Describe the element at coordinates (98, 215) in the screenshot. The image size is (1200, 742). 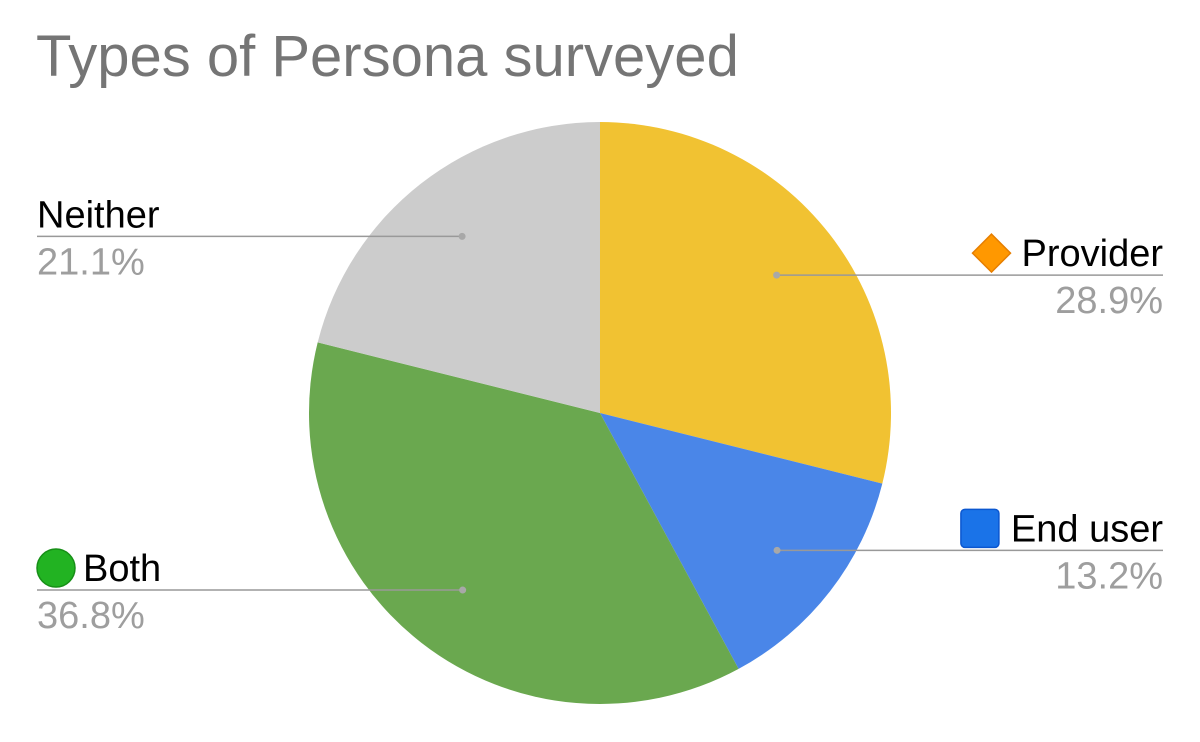
I see `slice-label-neither: Neither` at that location.